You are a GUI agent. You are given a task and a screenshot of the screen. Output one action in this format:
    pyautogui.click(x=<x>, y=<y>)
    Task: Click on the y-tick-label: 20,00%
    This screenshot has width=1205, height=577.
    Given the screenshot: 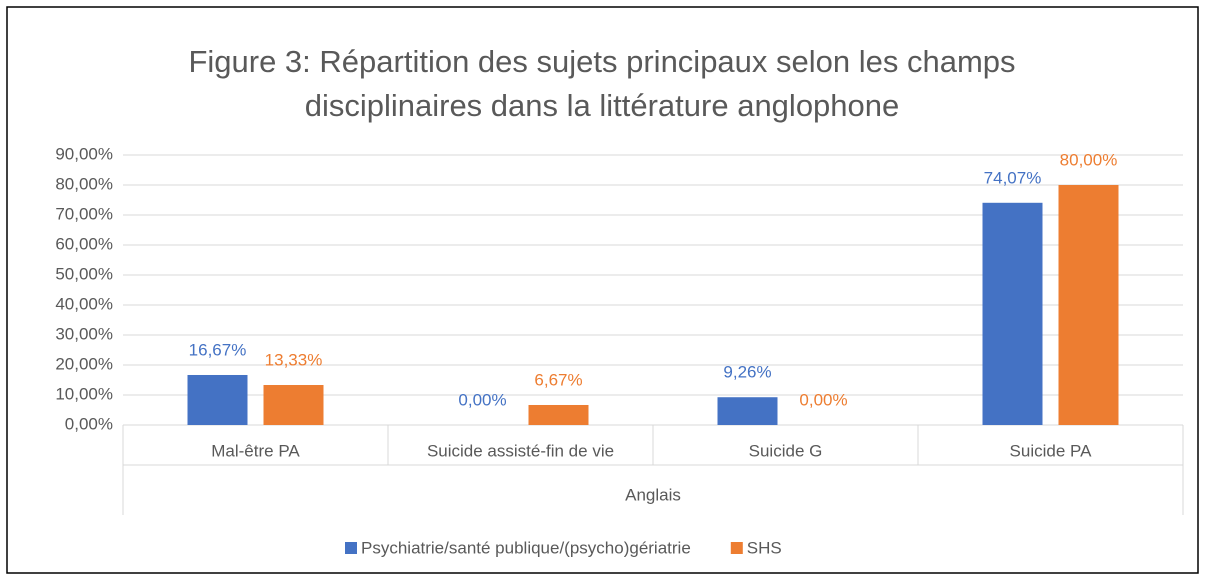 What is the action you would take?
    pyautogui.click(x=84, y=363)
    